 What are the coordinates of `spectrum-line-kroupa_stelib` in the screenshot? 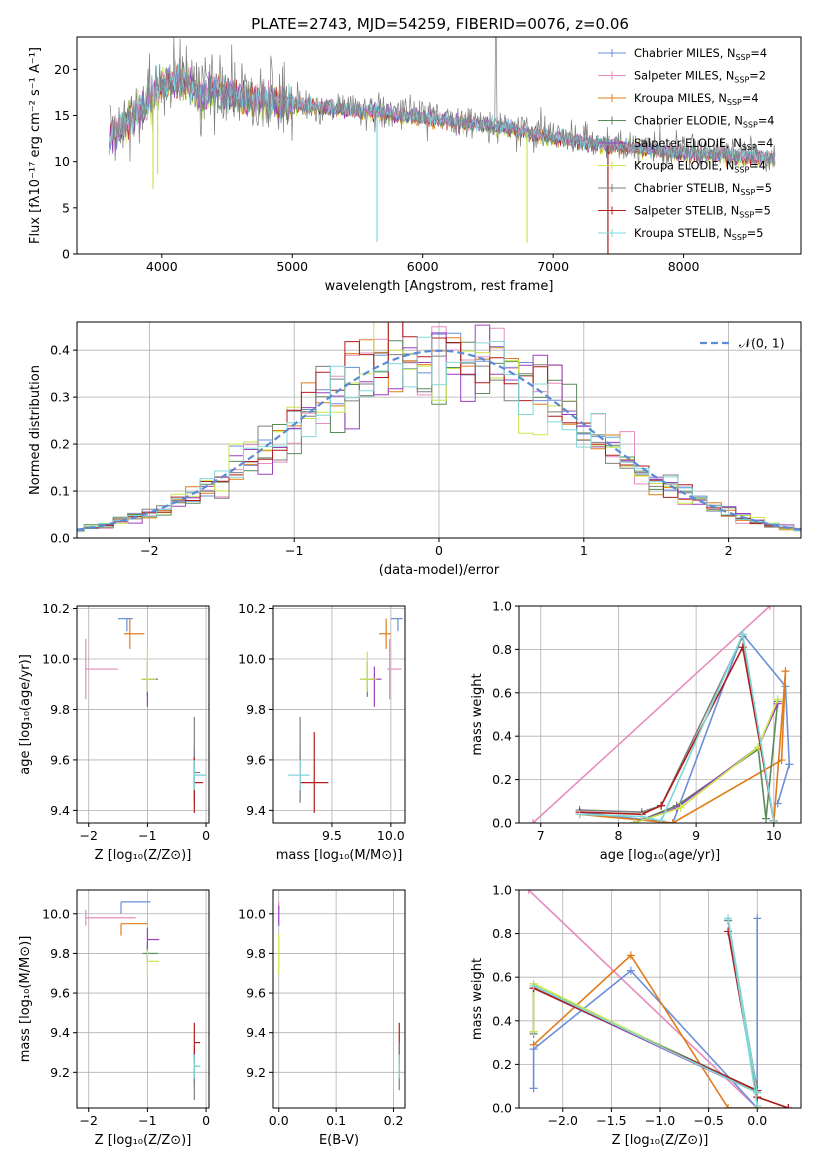 It's located at (442, 113).